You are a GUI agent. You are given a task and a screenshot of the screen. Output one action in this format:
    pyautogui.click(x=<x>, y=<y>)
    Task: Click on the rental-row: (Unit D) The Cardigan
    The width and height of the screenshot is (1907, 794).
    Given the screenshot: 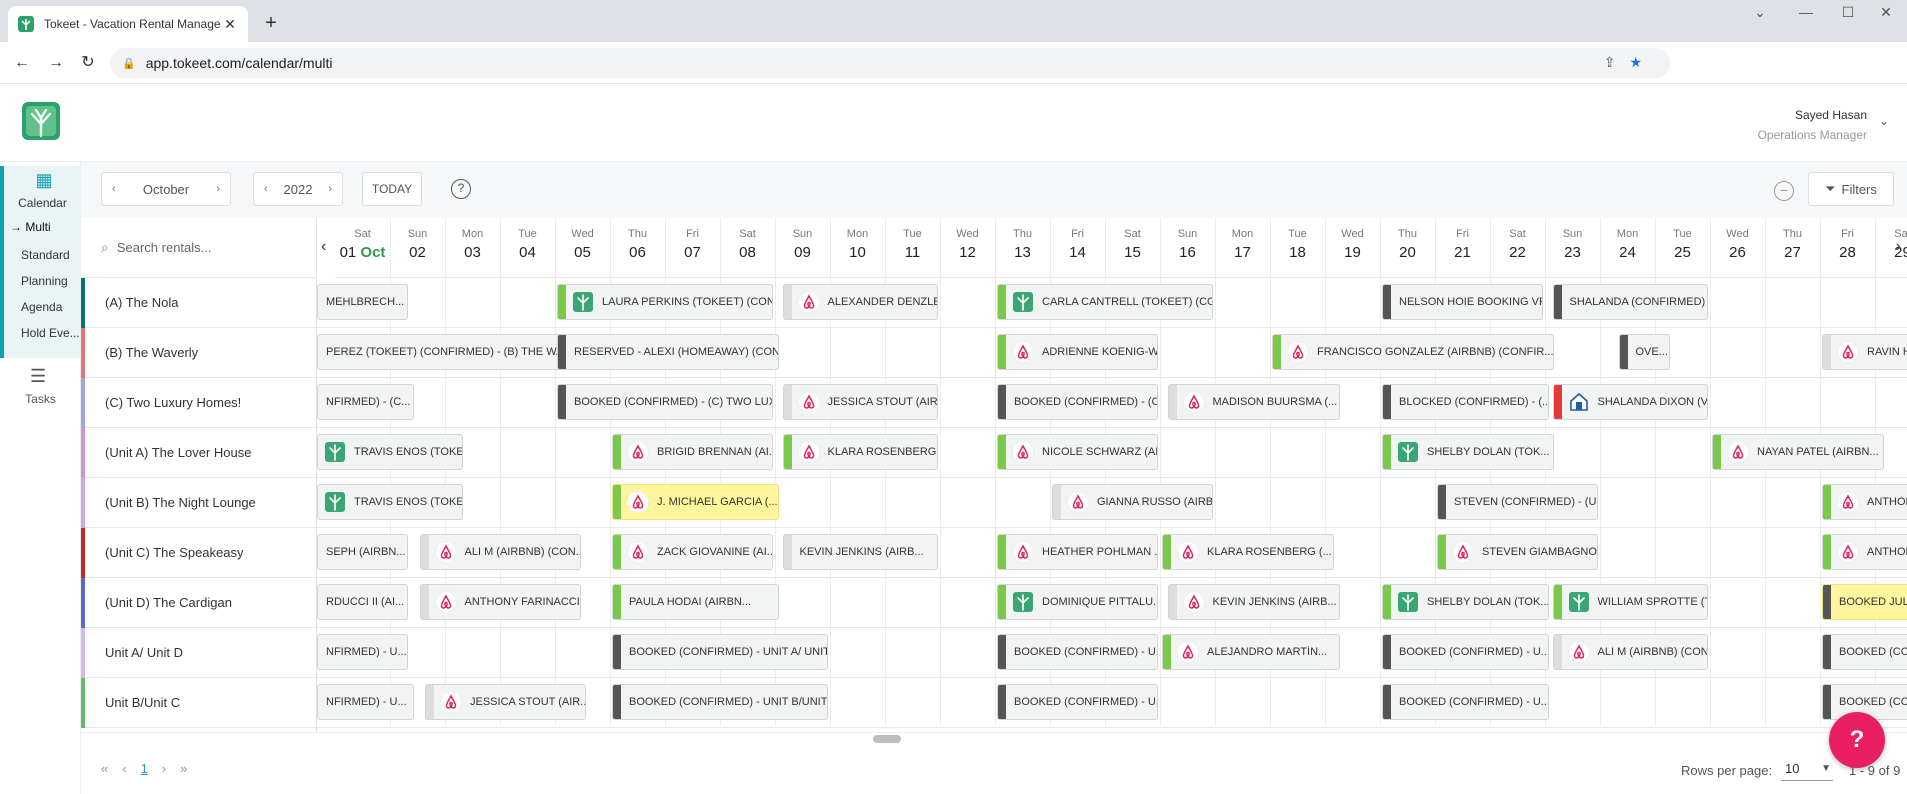 What is the action you would take?
    pyautogui.click(x=199, y=603)
    